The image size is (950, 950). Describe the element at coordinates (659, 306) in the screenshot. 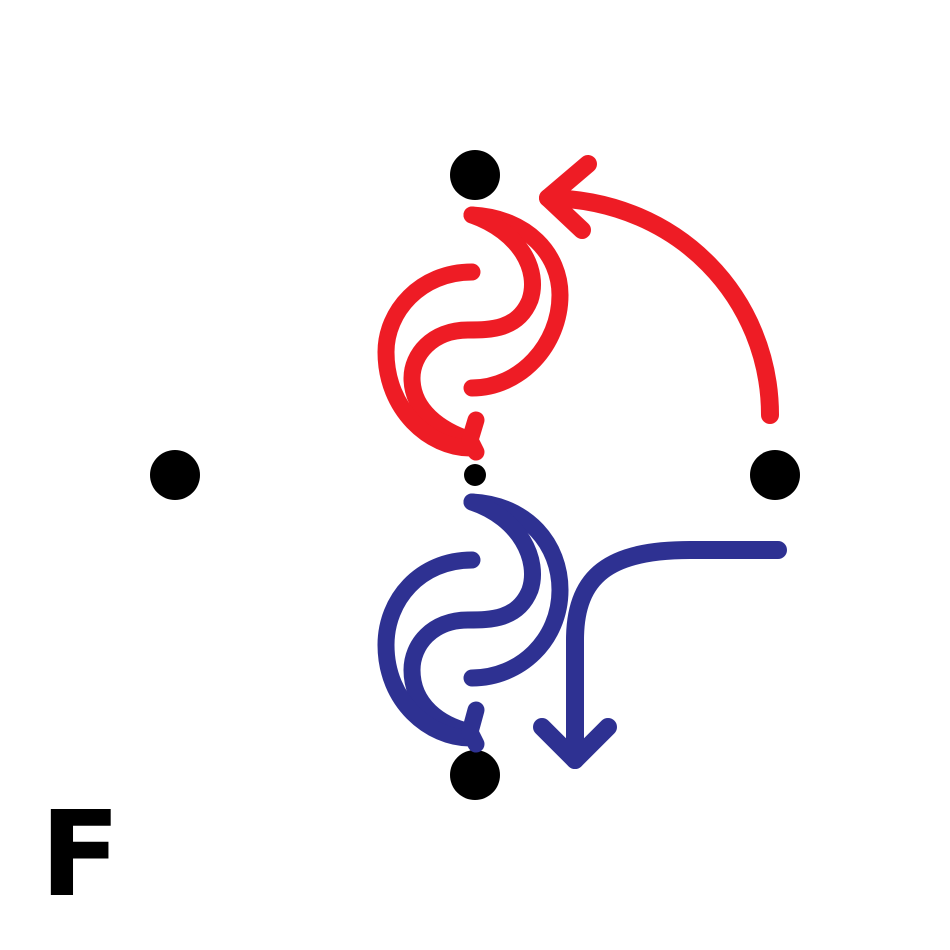

I see `red-arc-shaft` at that location.